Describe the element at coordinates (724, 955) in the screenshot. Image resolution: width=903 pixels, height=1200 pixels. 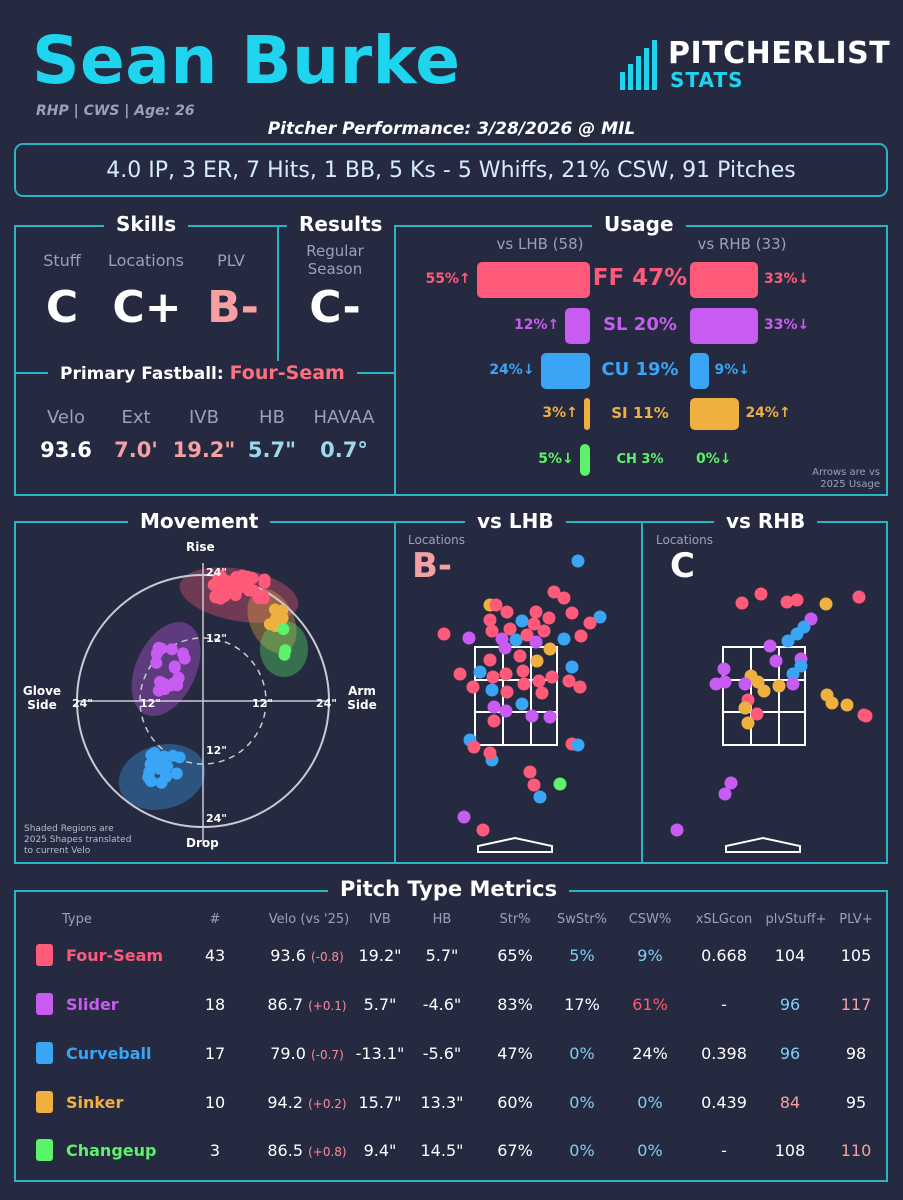
I see `pitch-xslgcon: 0.668` at that location.